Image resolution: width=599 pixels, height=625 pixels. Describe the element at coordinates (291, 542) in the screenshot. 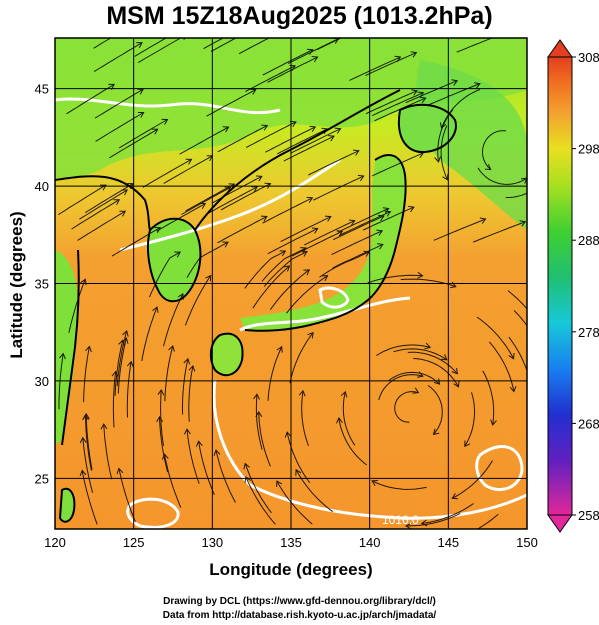

I see `x-tick-label: 135` at that location.